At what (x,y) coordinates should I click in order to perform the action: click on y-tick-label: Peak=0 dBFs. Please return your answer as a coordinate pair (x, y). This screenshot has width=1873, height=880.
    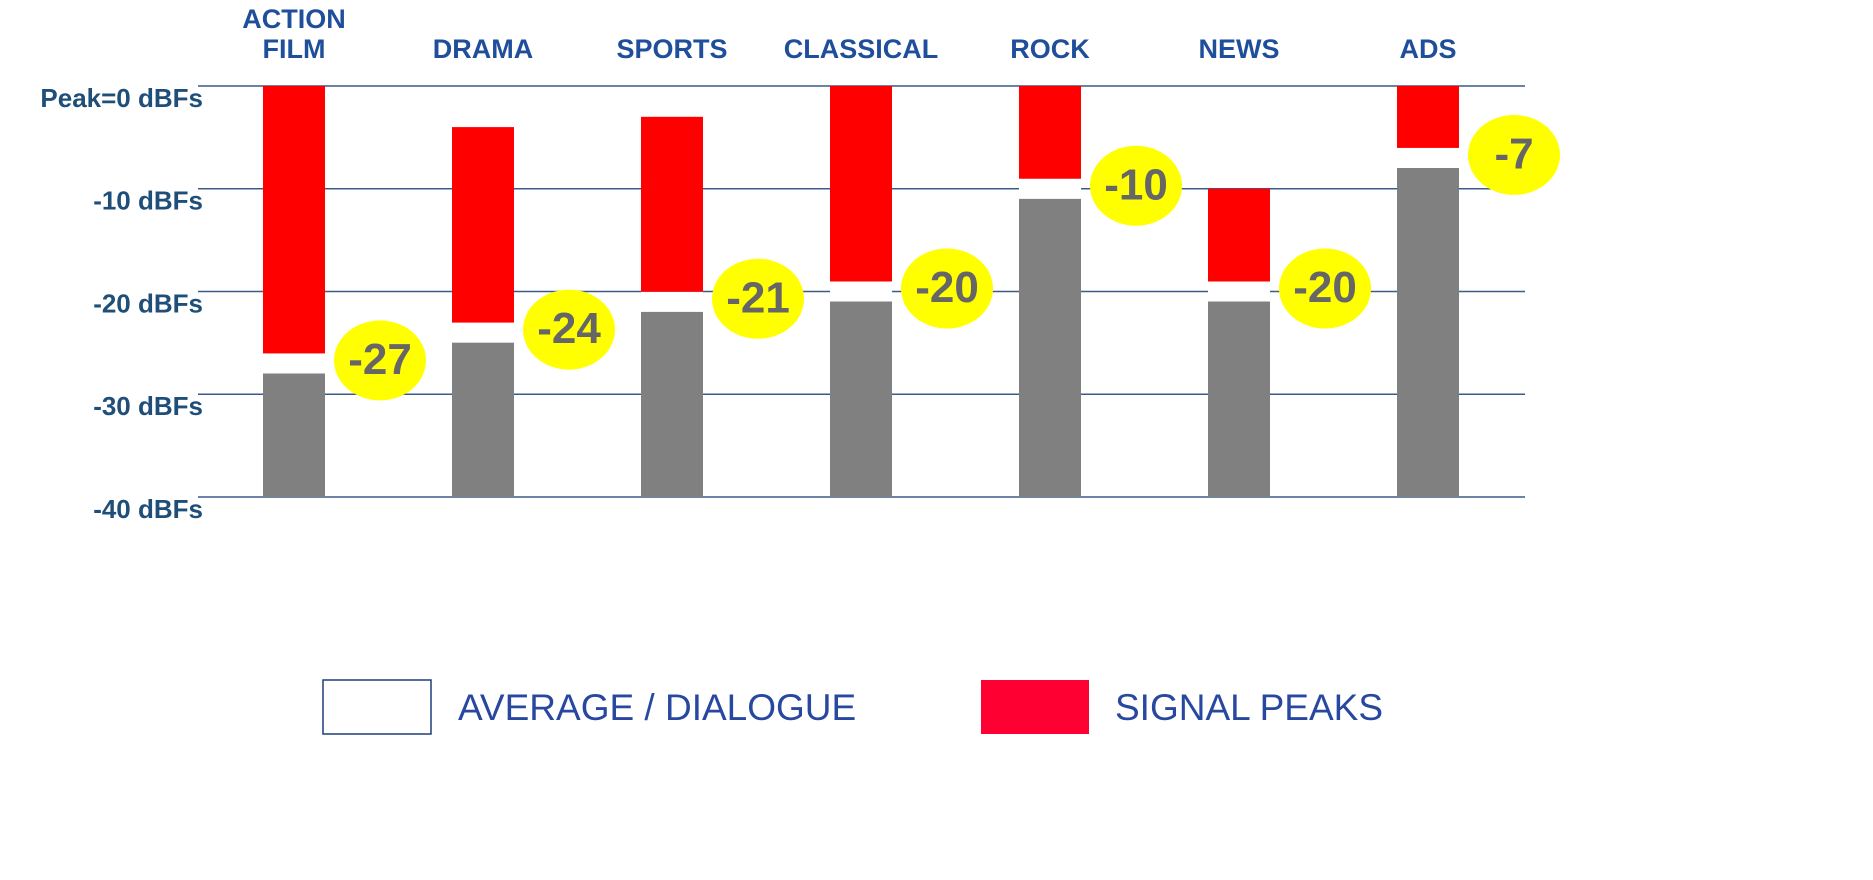
    Looking at the image, I should click on (121, 98).